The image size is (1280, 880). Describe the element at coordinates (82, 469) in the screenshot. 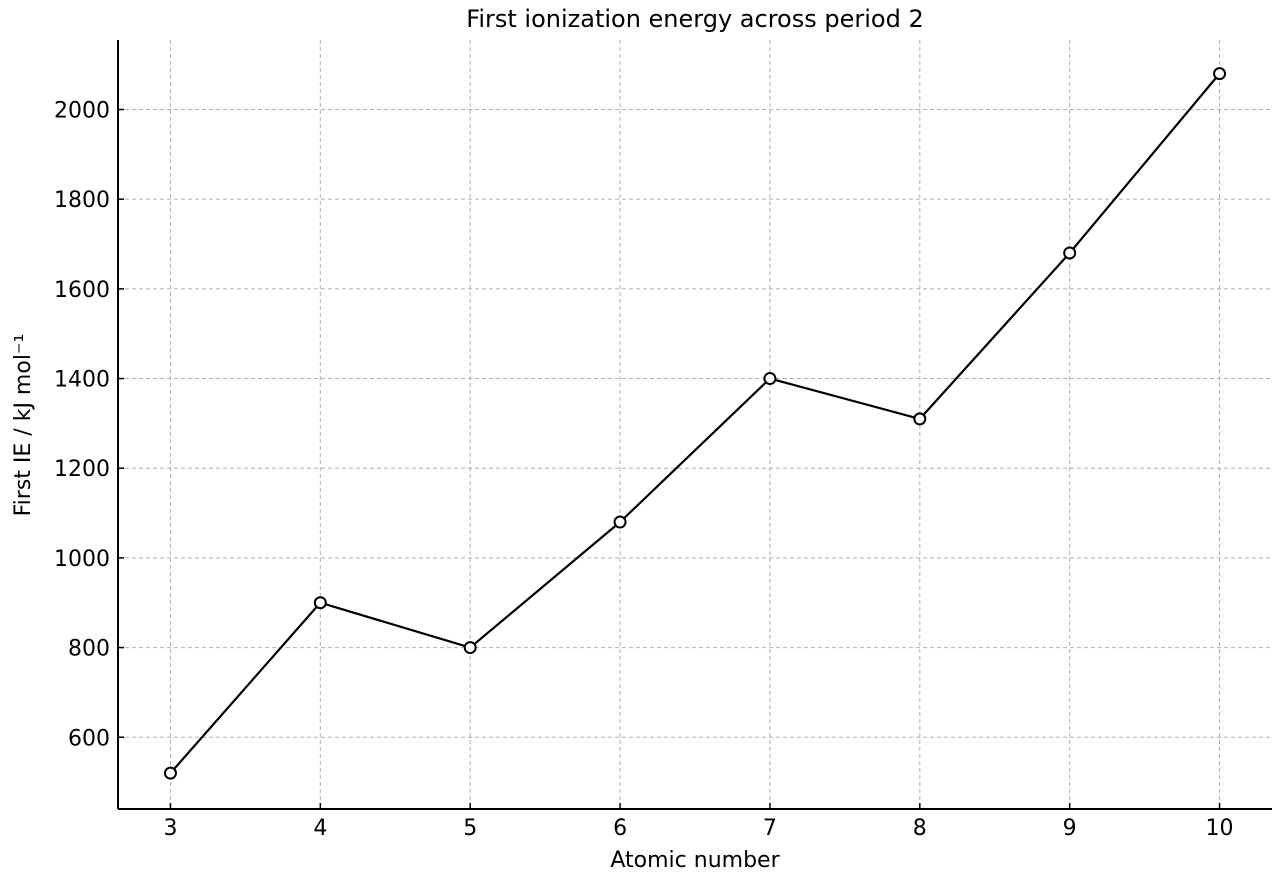

I see `y-tick-label: 1200` at that location.